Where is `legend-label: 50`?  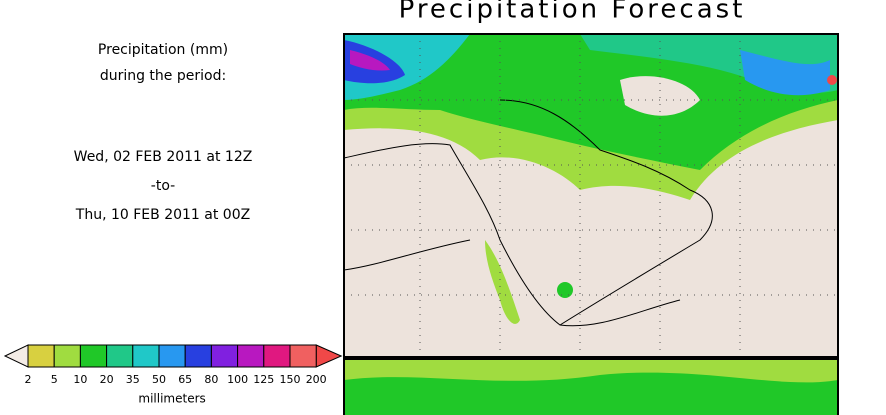 legend-label: 50 is located at coordinates (159, 379).